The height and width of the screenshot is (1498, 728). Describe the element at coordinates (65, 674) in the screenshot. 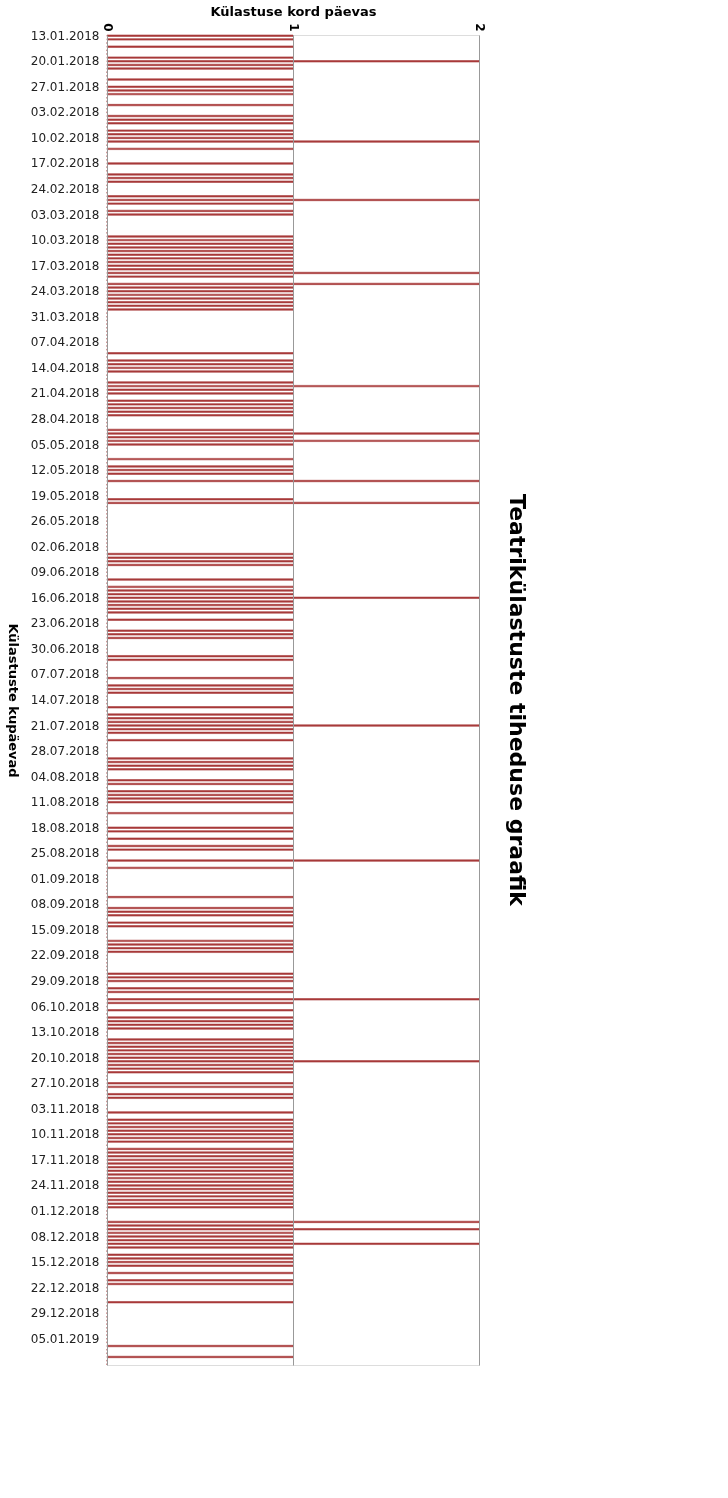

I see `y-tick-label: 07.07.2018` at that location.